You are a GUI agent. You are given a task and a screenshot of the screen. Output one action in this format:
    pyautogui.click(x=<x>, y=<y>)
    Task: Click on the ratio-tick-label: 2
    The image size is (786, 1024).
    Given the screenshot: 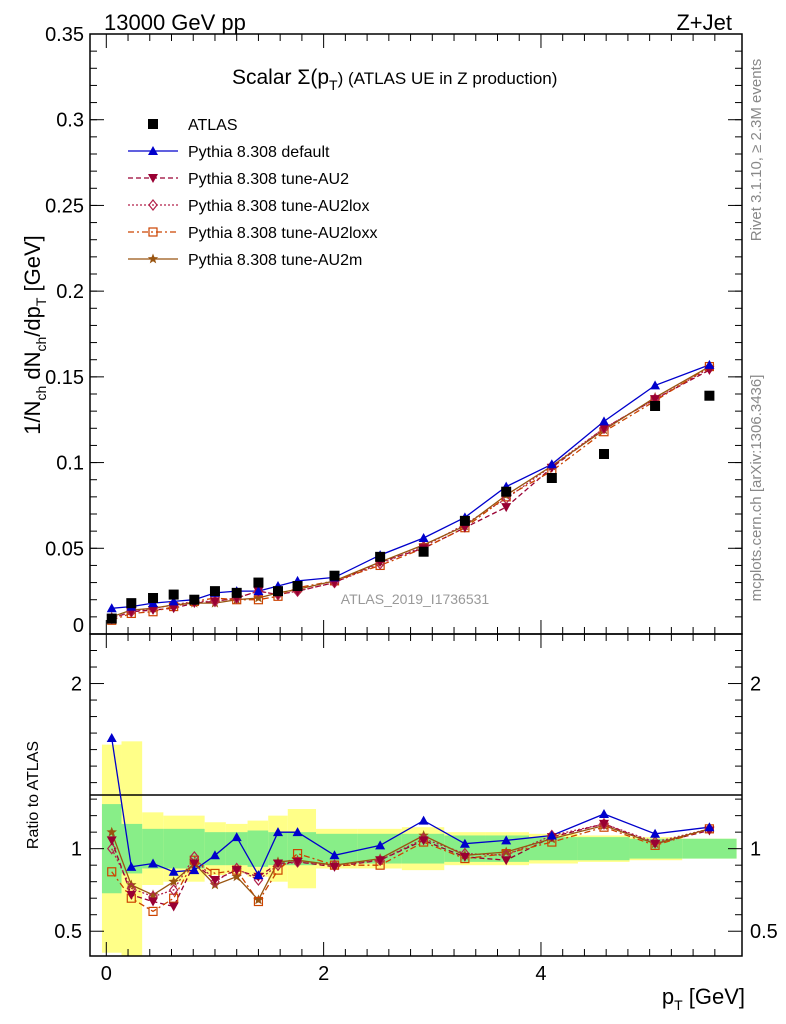 What is the action you would take?
    pyautogui.click(x=76, y=685)
    